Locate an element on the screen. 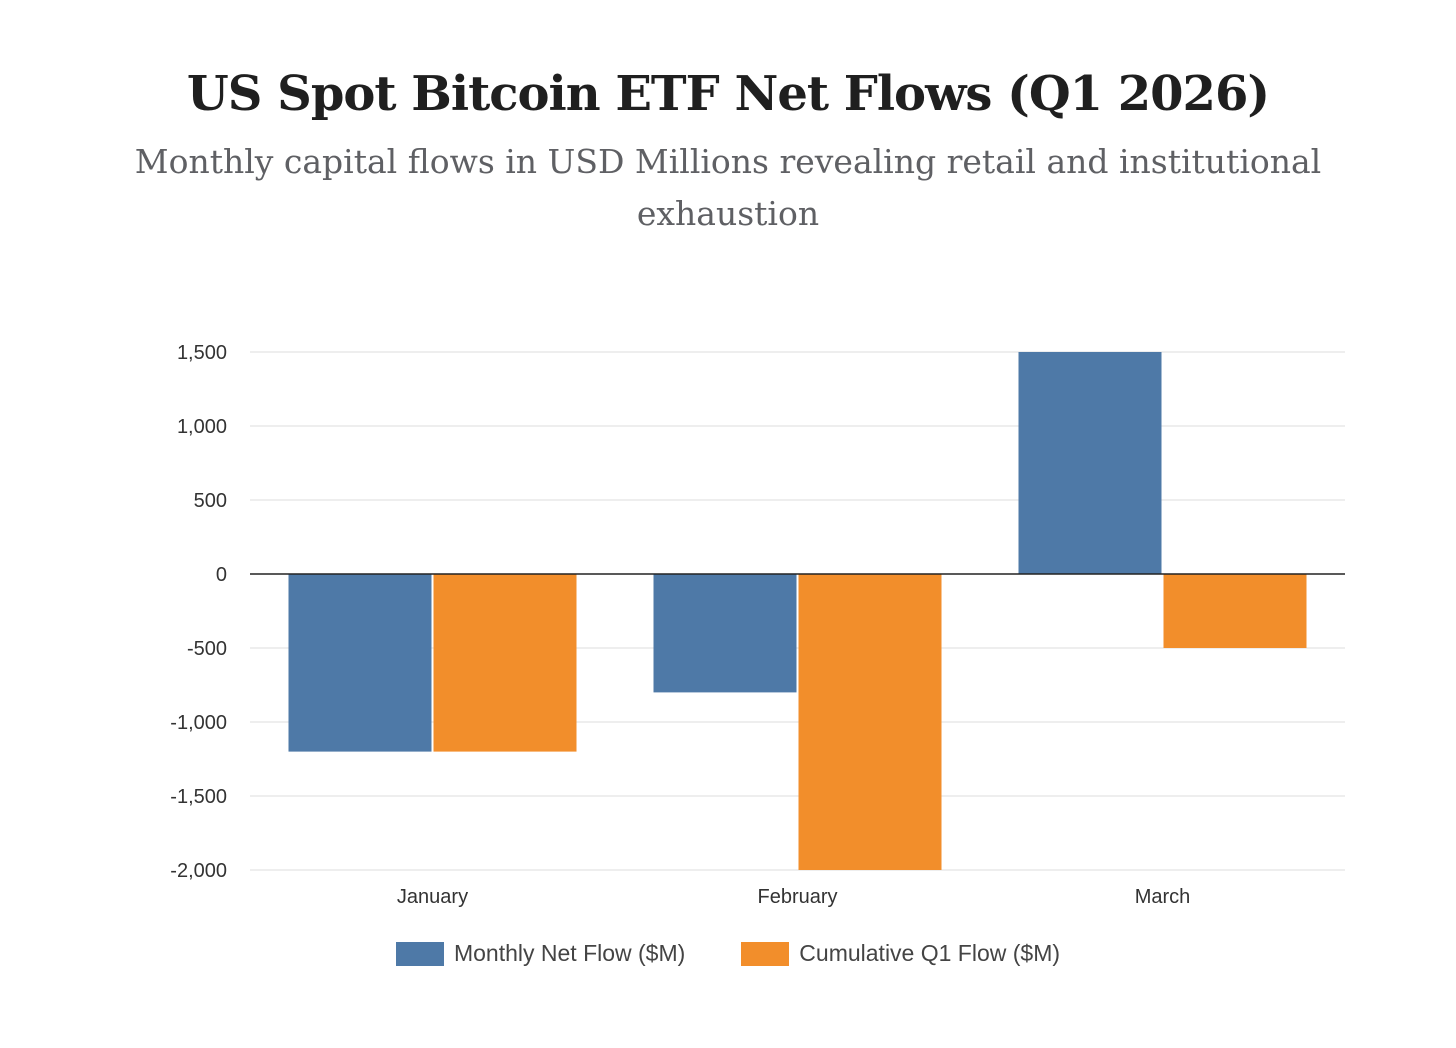 This screenshot has width=1456, height=1048. chart-title: US Spot Bitcoin ETF Net Flows (Q1 2026) is located at coordinates (728, 94).